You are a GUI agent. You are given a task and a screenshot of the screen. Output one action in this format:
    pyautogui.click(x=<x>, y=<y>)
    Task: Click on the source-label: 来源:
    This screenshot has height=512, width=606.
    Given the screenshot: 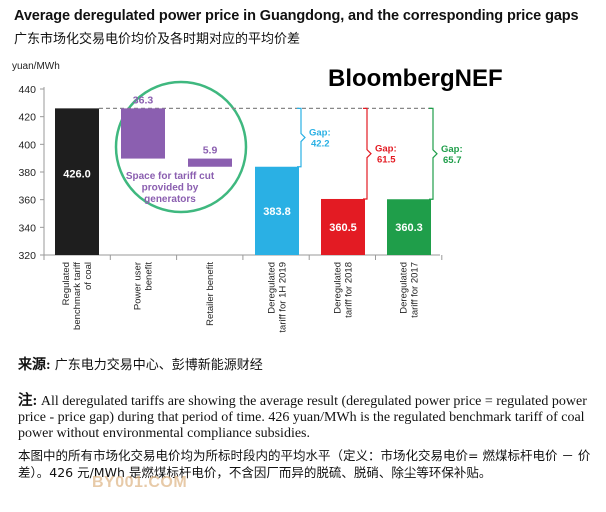 What is the action you would take?
    pyautogui.click(x=34, y=365)
    